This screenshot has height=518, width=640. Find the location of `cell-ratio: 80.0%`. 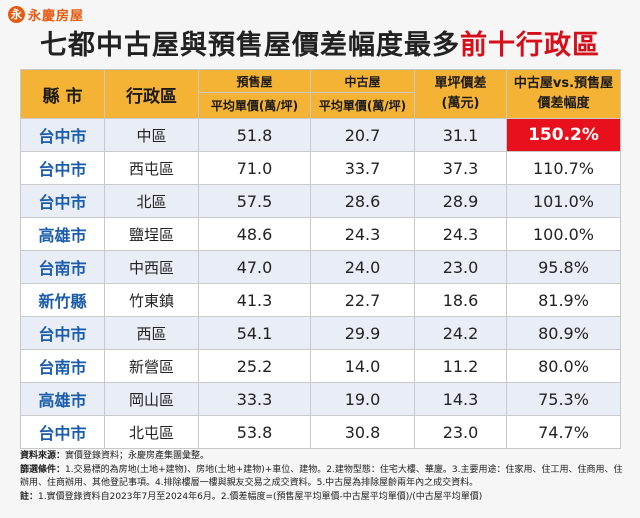

cell-ratio: 80.0% is located at coordinates (563, 366).